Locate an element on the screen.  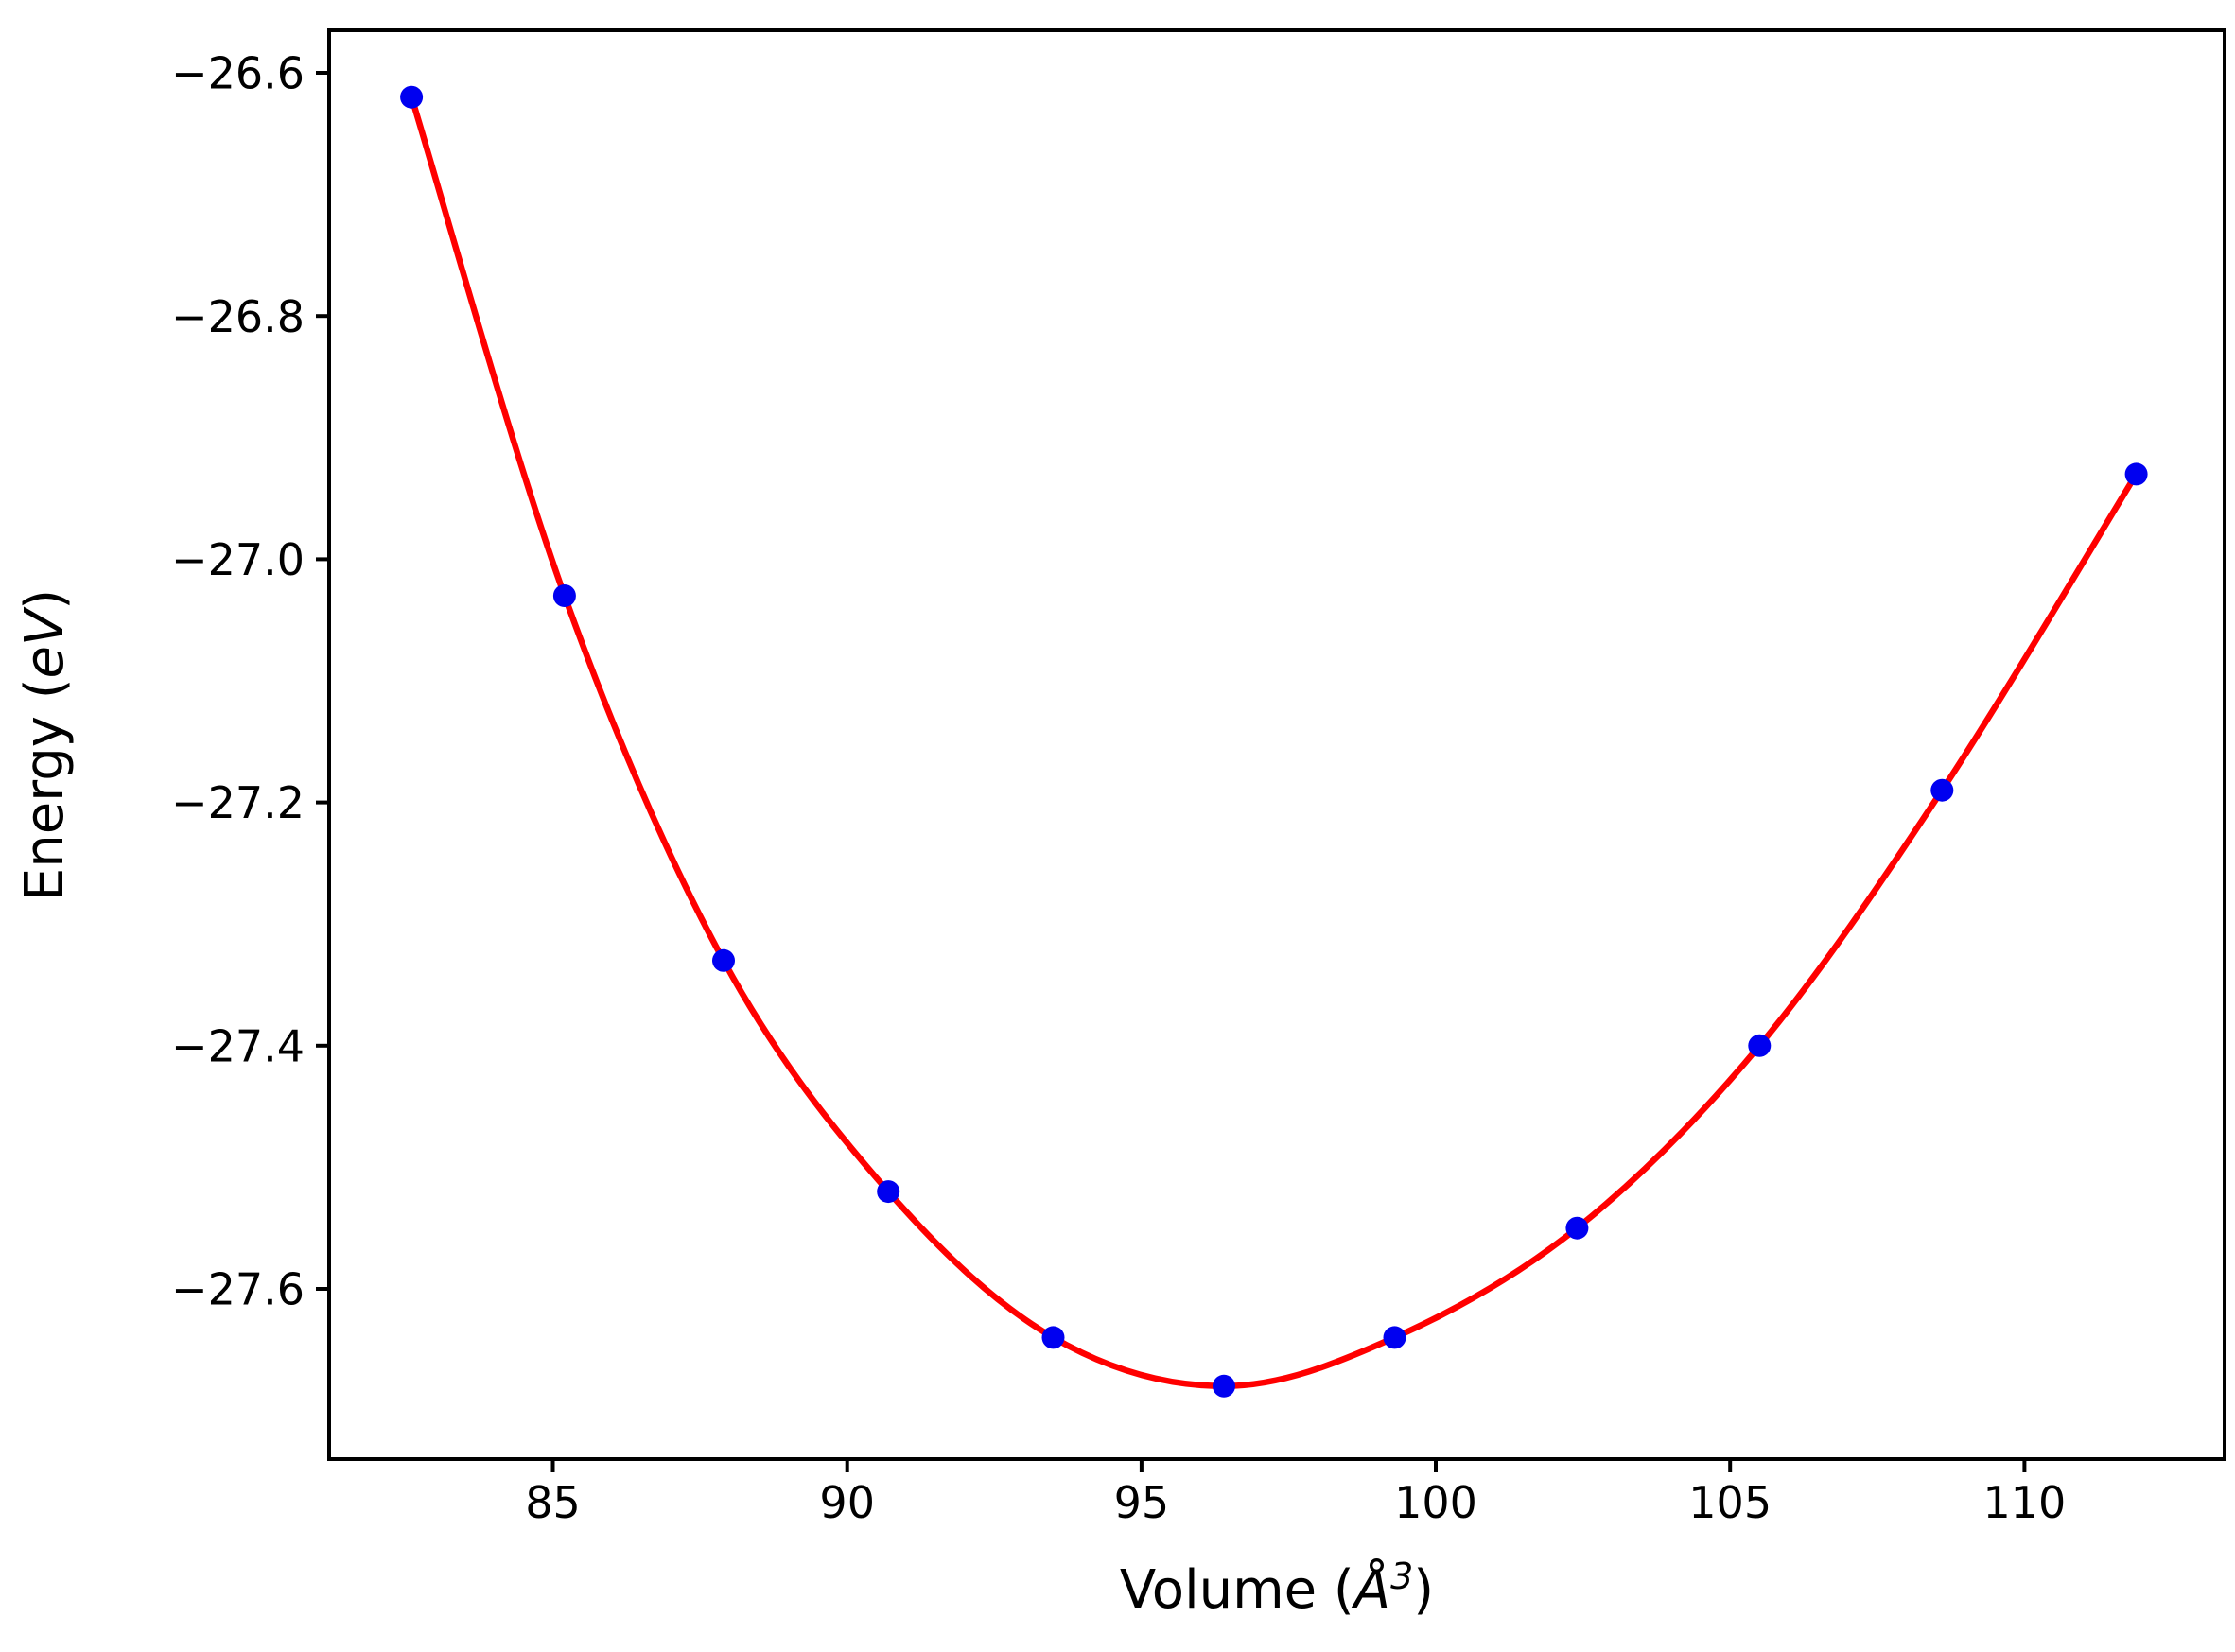
x-tick-label: 95 is located at coordinates (1142, 1503).